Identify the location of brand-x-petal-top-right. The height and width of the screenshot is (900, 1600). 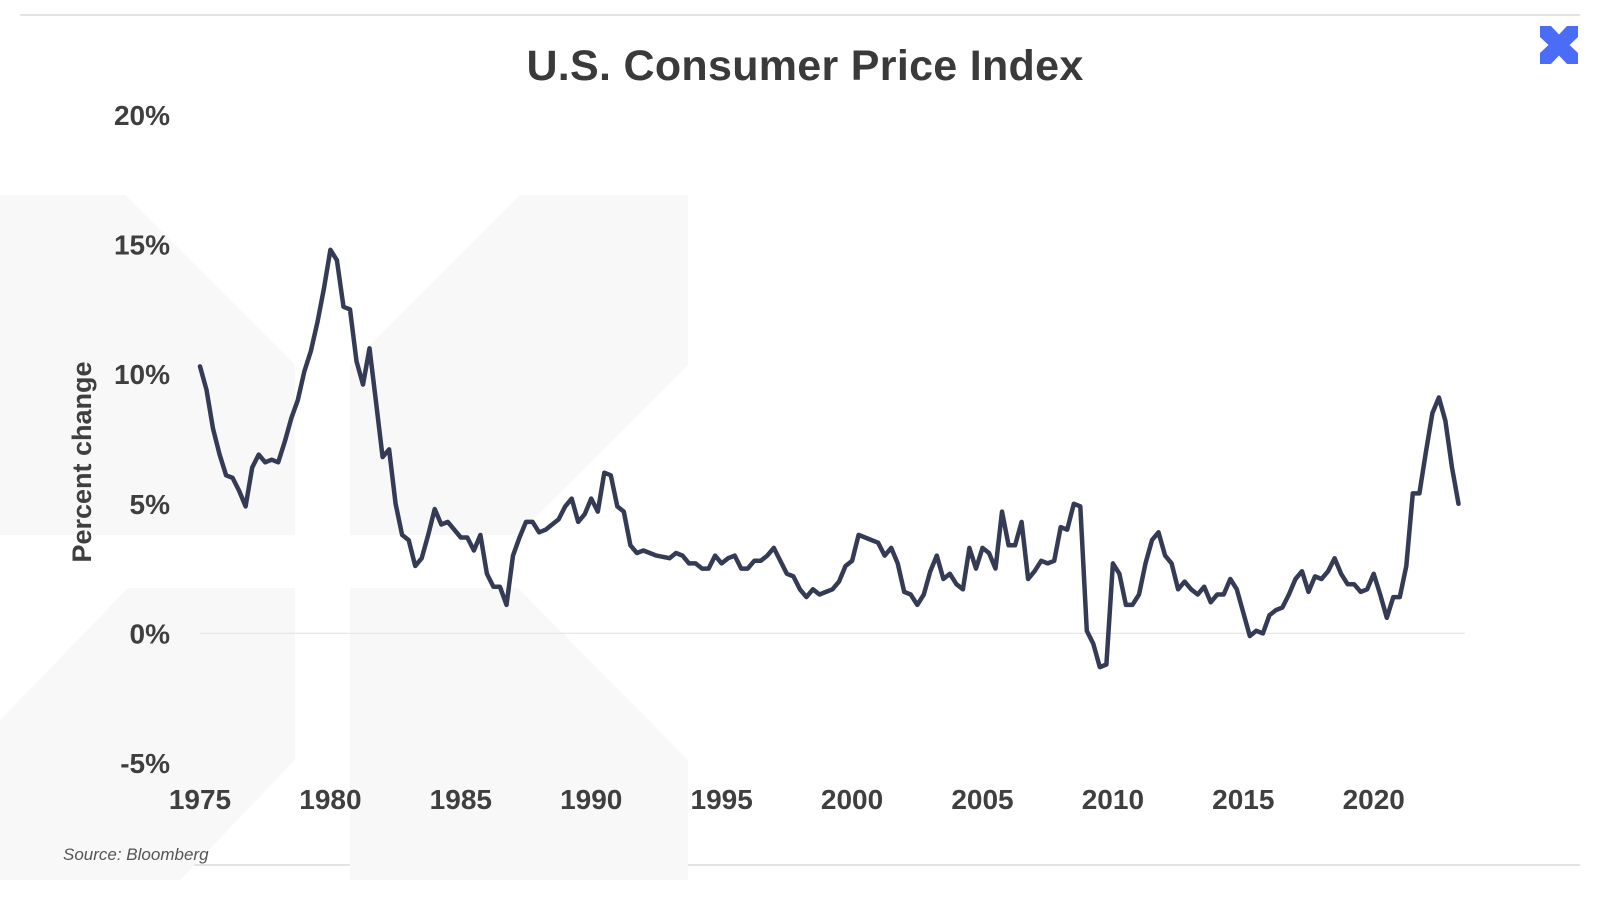
(1568, 35).